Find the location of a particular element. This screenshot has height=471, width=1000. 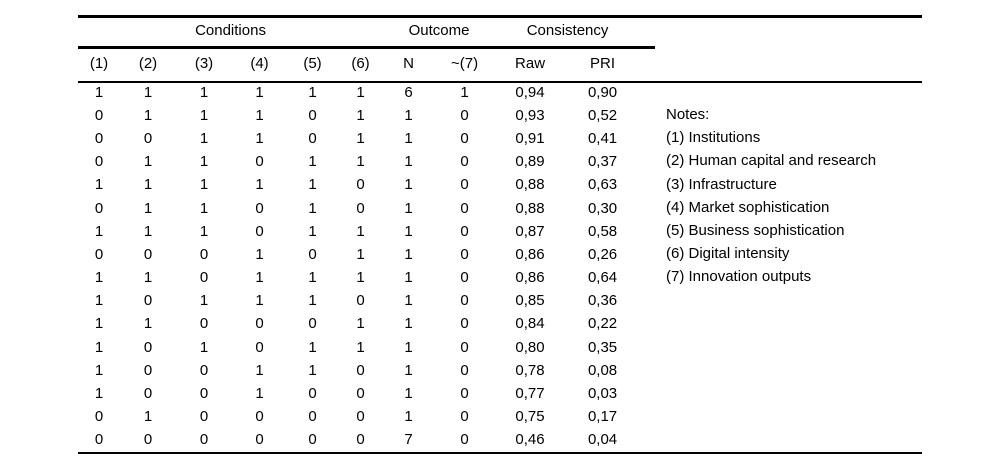

table-cell: 0,86 is located at coordinates (530, 278).